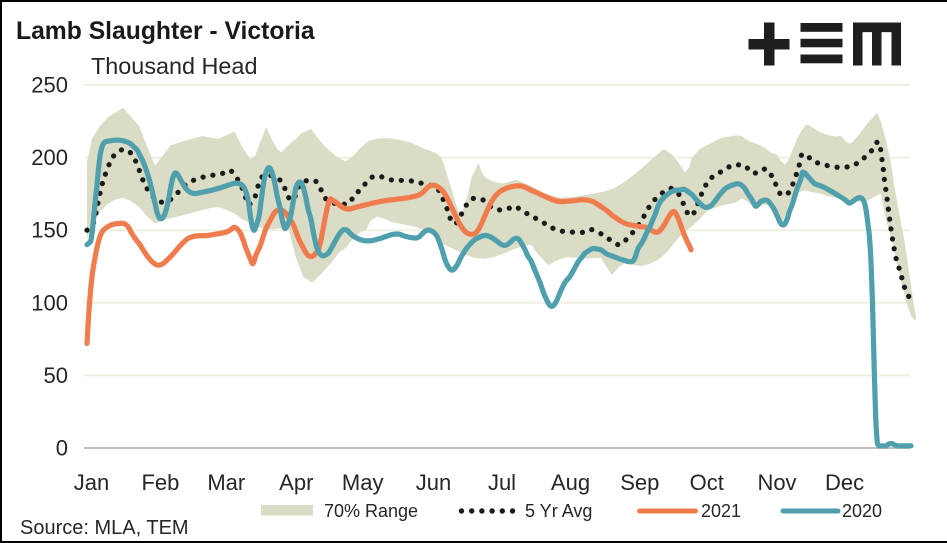 The image size is (947, 543). I want to click on svg-text: 50, so click(56, 375).